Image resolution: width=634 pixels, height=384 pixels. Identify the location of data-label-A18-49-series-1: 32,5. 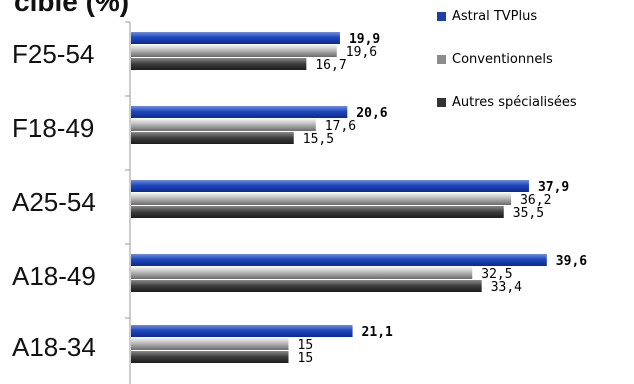
(496, 274).